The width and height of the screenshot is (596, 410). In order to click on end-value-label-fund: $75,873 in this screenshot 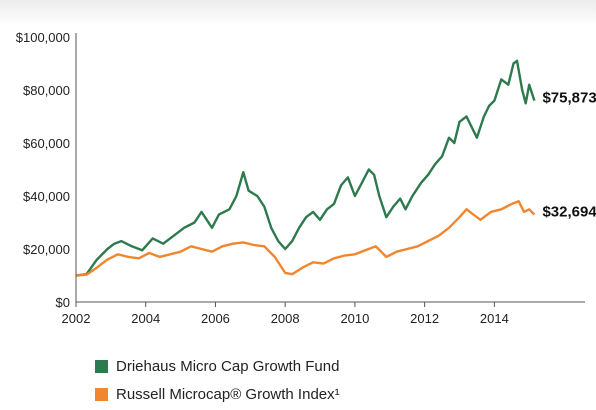, I will do `click(569, 98)`.